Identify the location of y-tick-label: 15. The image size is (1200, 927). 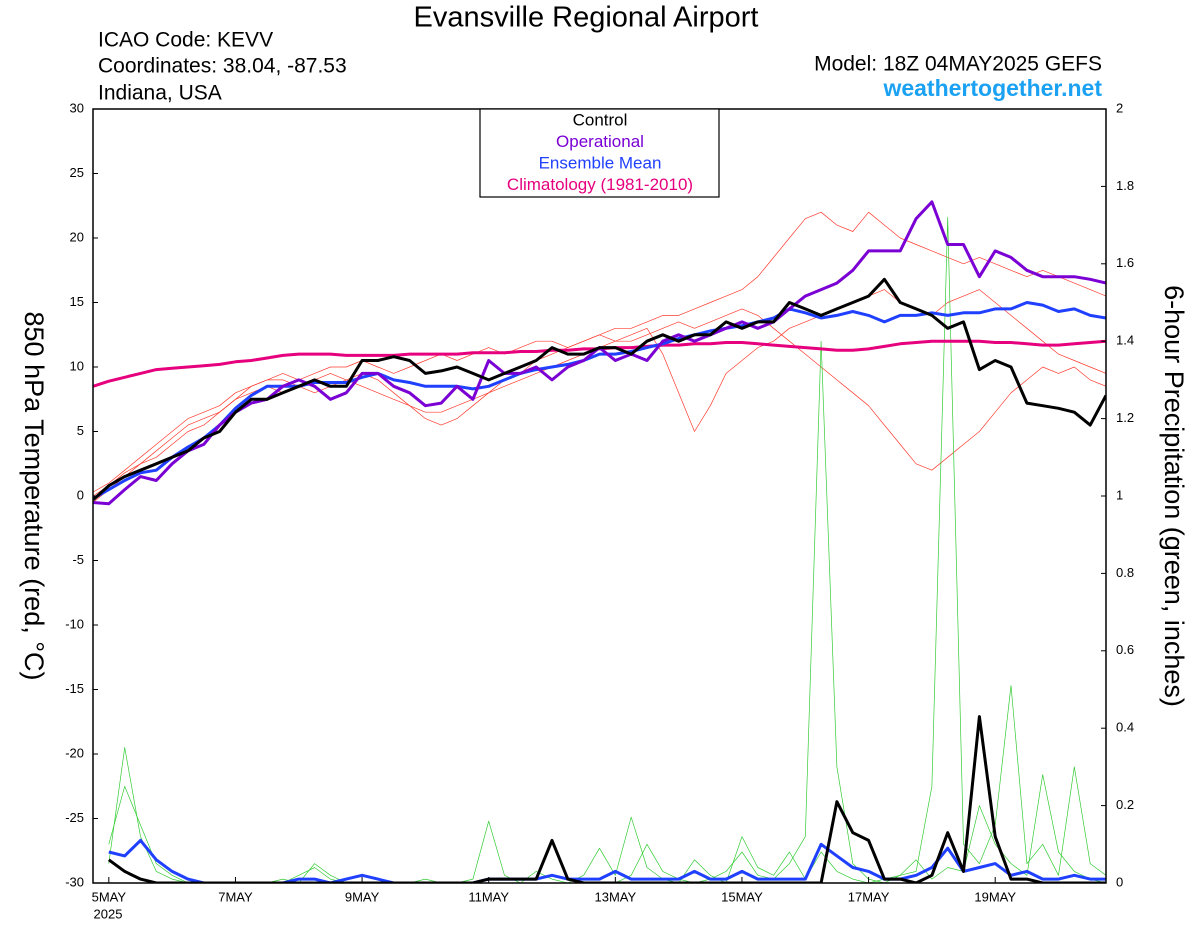
(77, 301).